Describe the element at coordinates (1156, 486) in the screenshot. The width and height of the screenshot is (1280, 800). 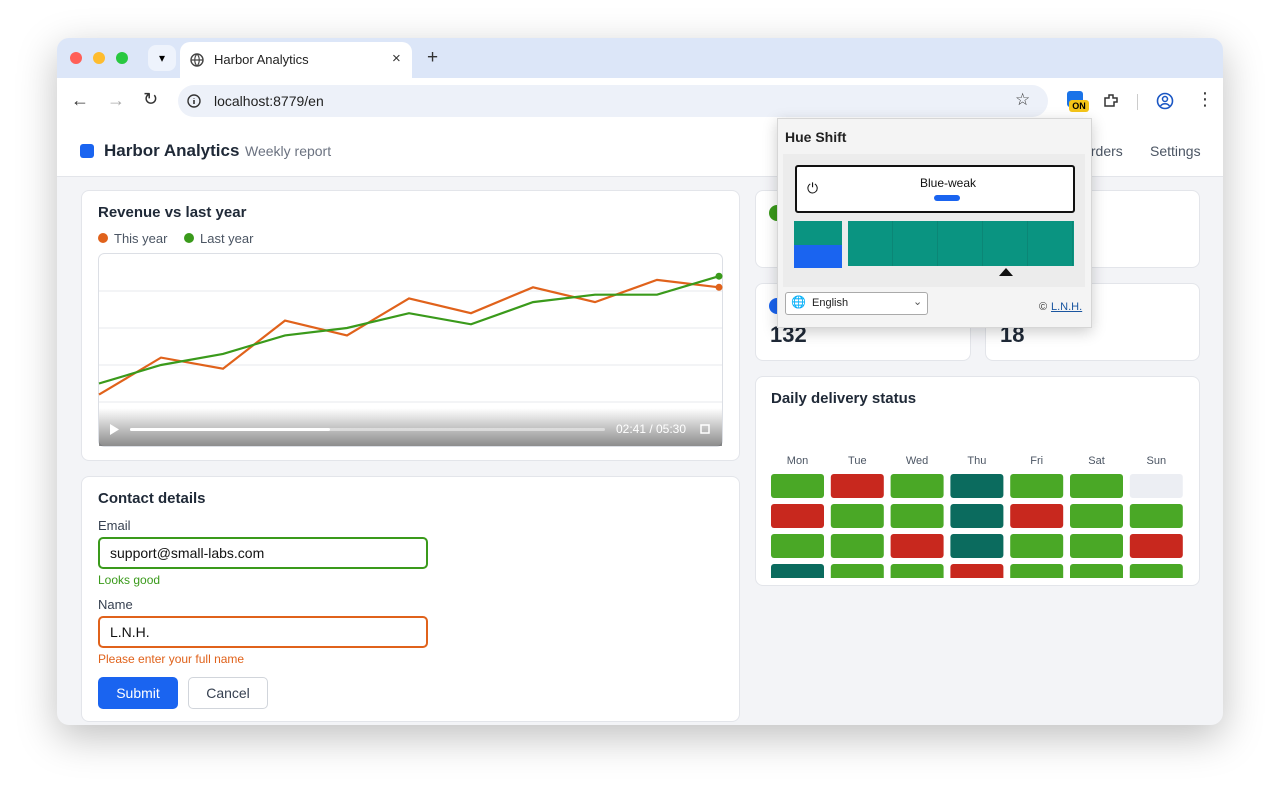
I see `empty-cell` at that location.